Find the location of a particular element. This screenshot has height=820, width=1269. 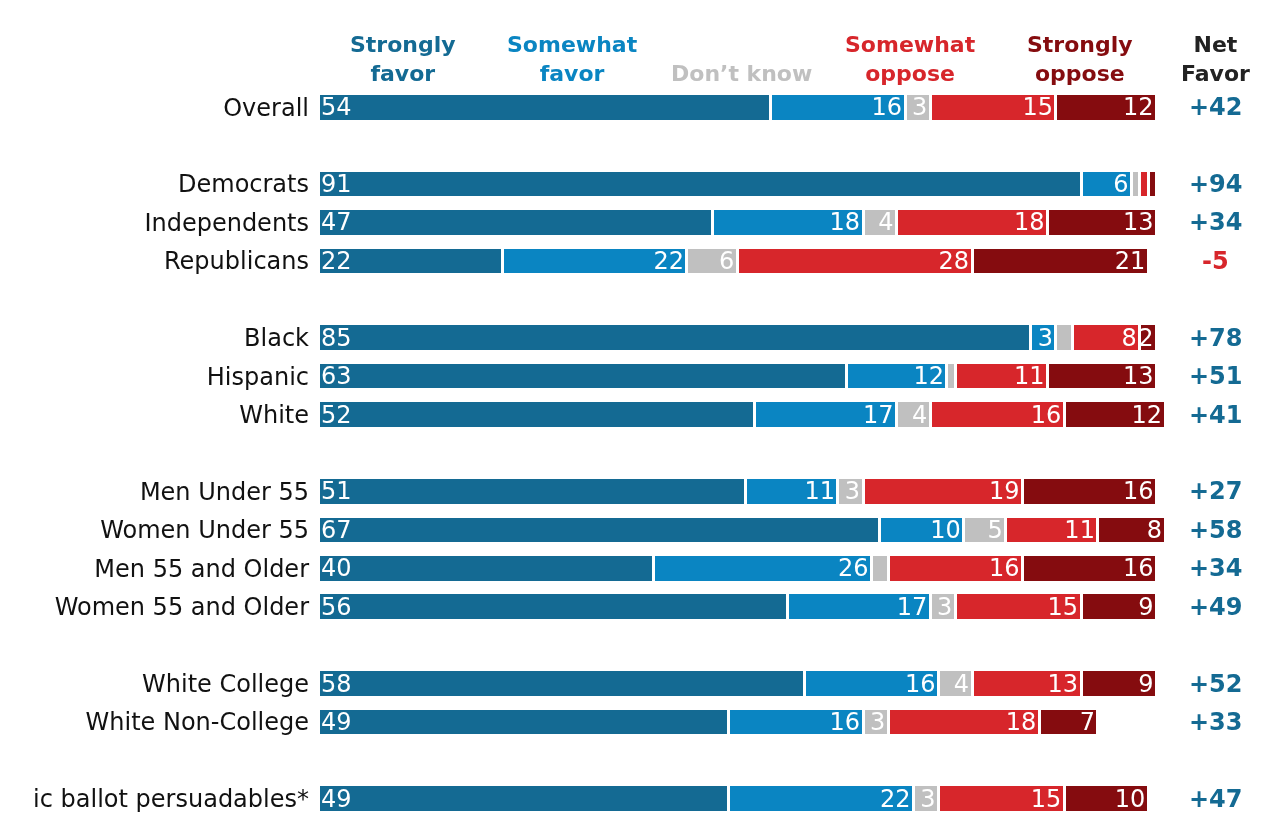

y-tick-label: Women 55 and Older is located at coordinates (182, 607).